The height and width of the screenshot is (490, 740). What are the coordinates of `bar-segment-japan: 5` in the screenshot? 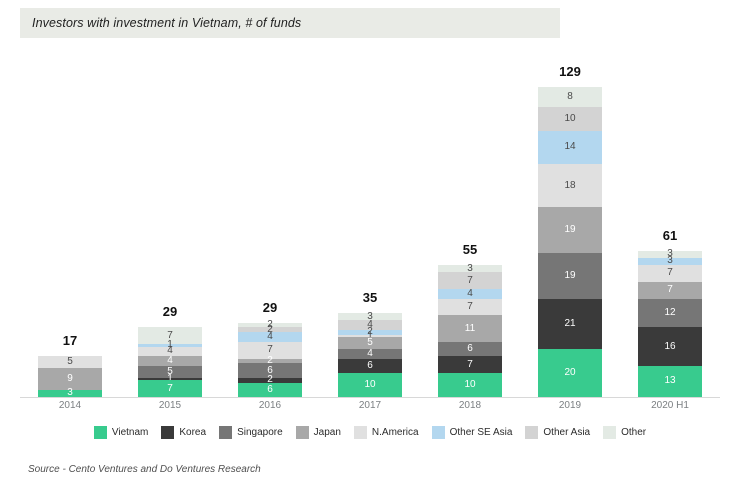 It's located at (370, 343).